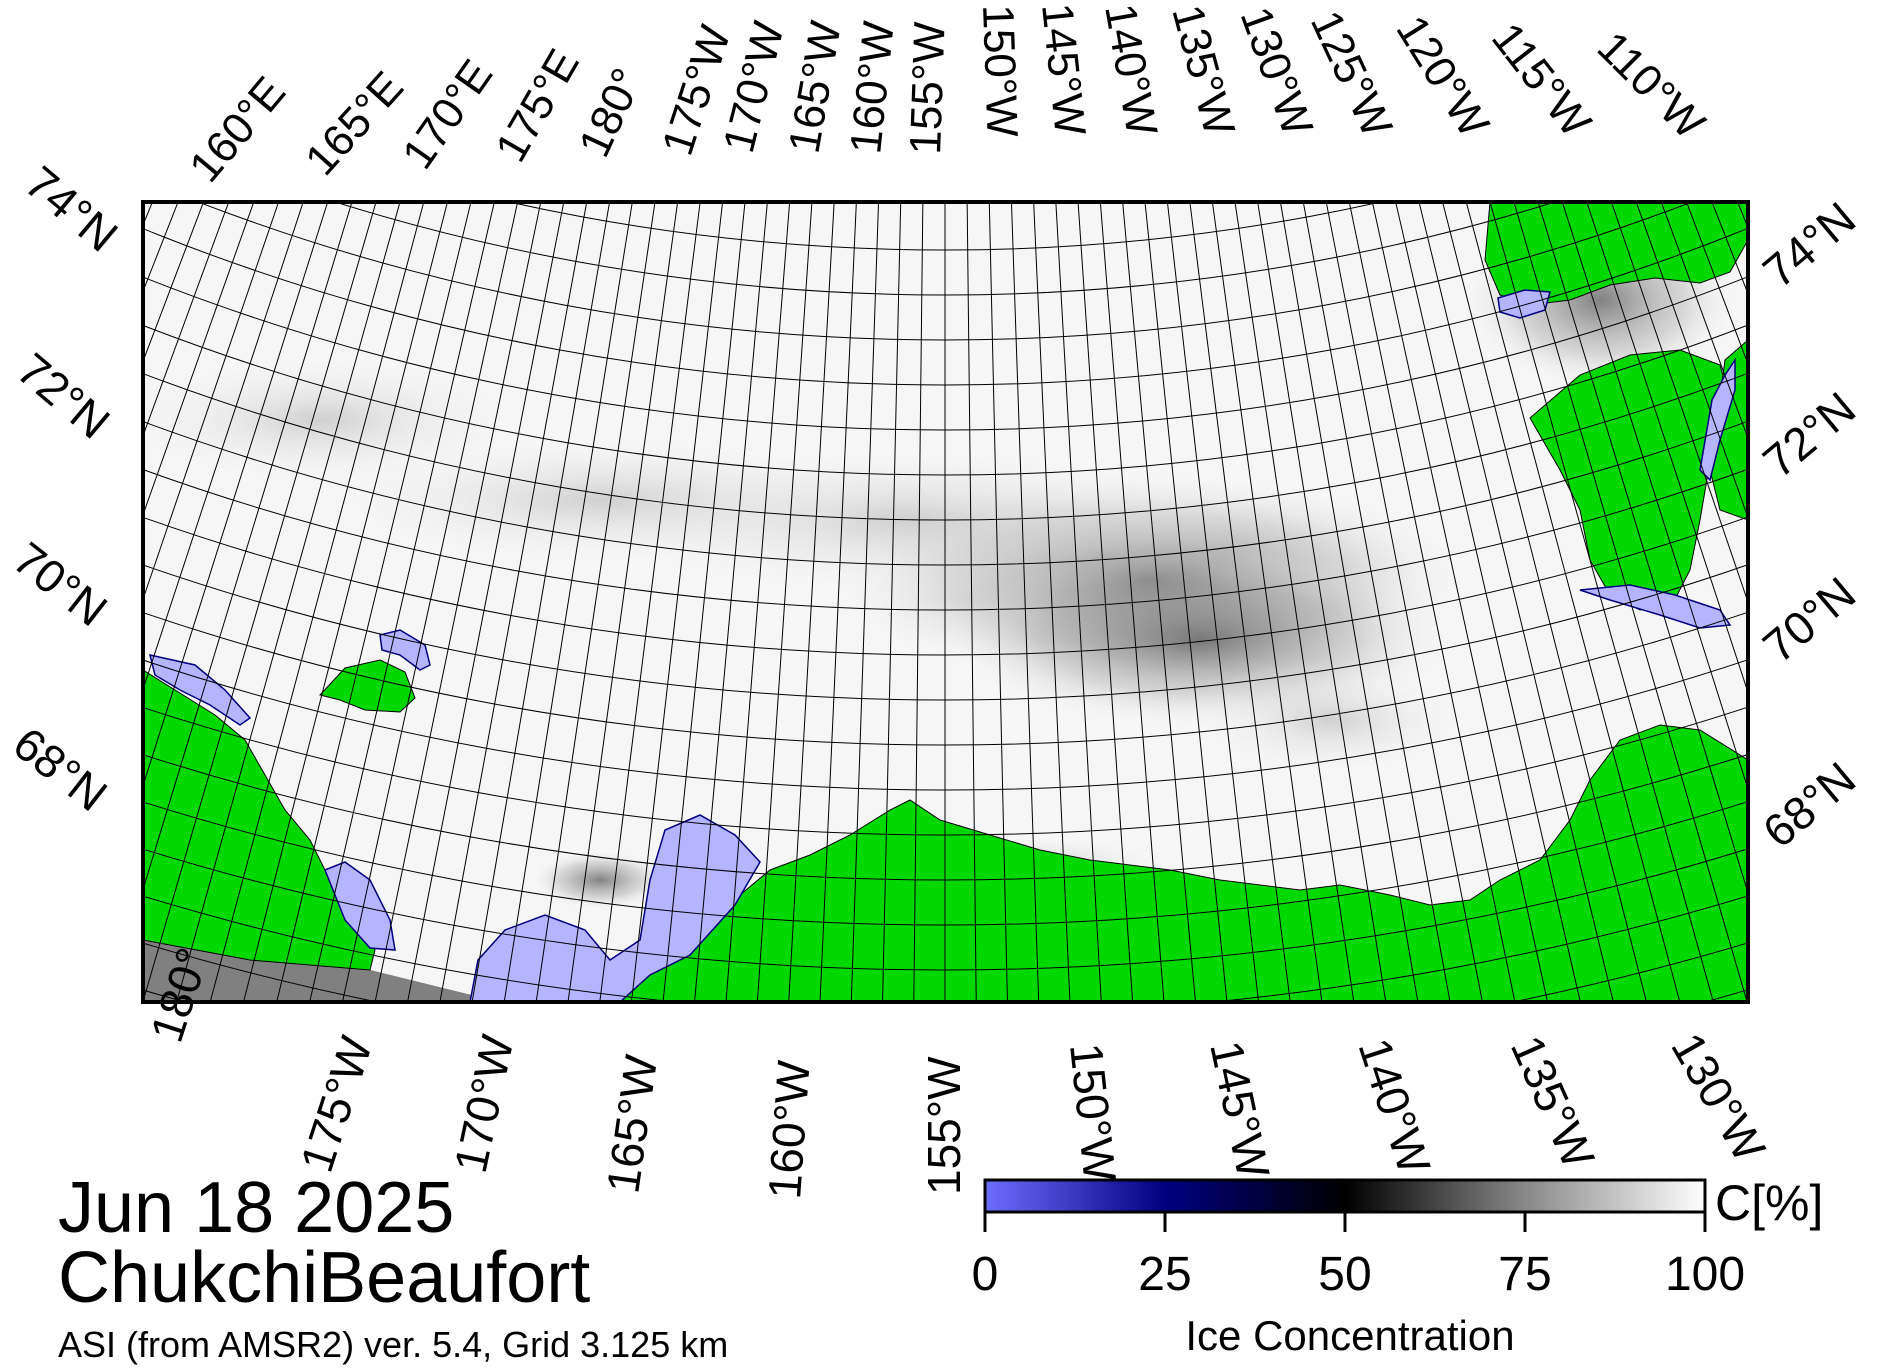 The width and height of the screenshot is (1890, 1370). Describe the element at coordinates (64, 396) in the screenshot. I see `left-lat-label: 72°N` at that location.